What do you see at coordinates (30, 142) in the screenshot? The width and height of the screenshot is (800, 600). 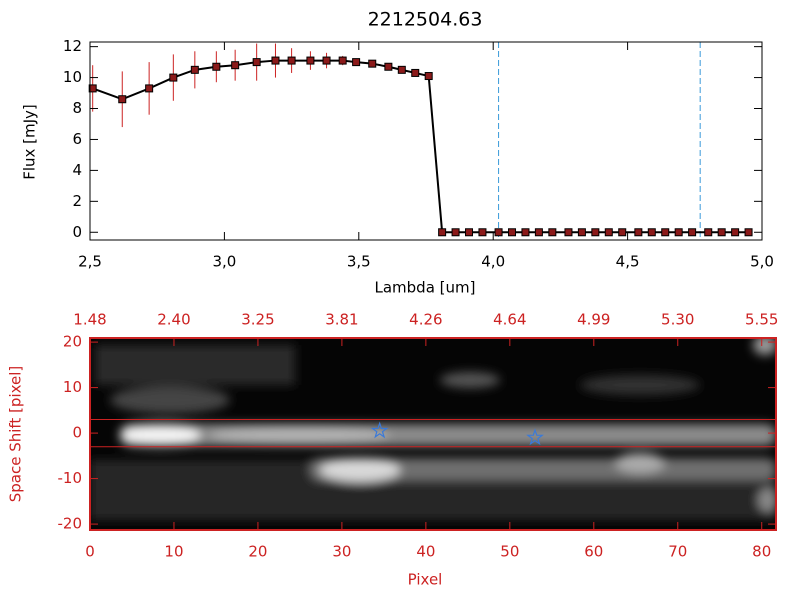 I see `y-axis-label: Flux [mJy]` at bounding box center [30, 142].